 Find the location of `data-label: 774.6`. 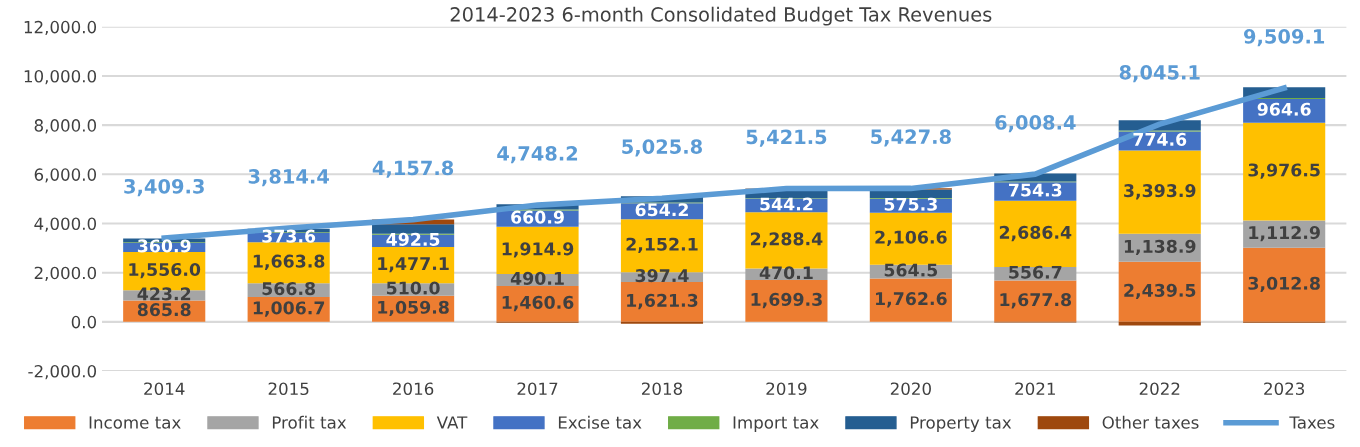

data-label: 774.6 is located at coordinates (1160, 139).